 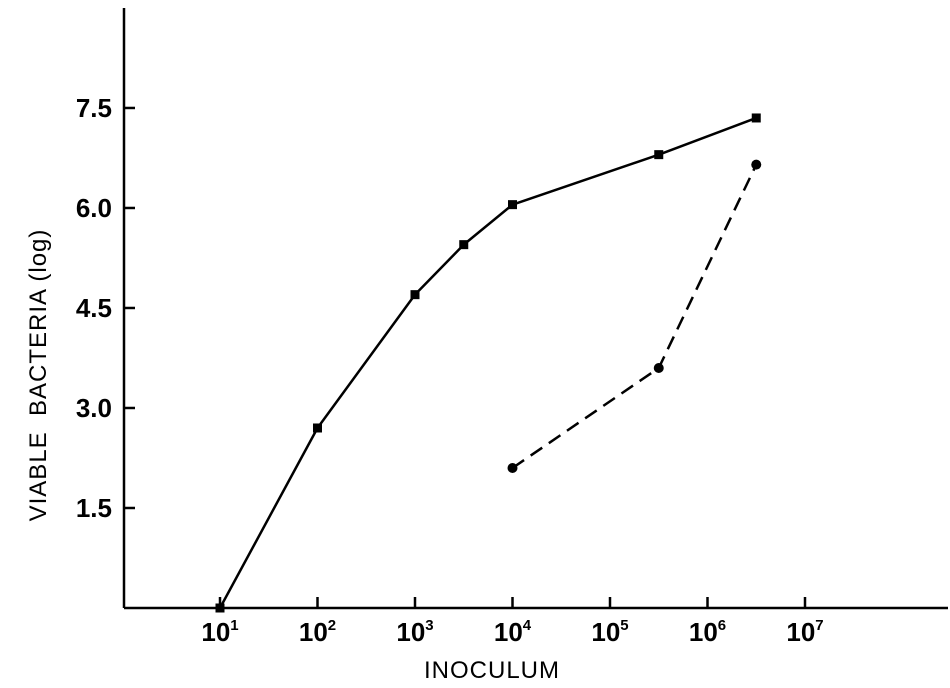 What do you see at coordinates (317, 632) in the screenshot?
I see `x-tick-label: 10²` at bounding box center [317, 632].